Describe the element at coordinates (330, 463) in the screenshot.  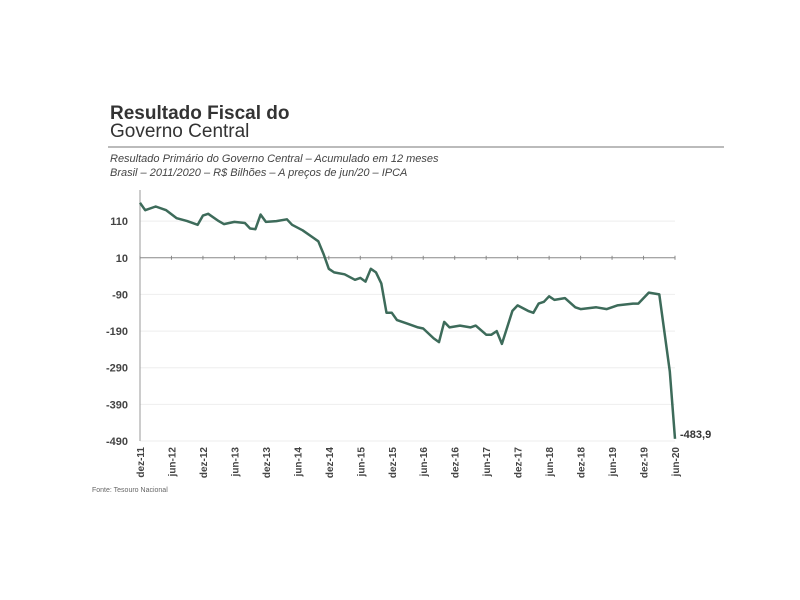
I see `x-tick-label: dez-14` at that location.